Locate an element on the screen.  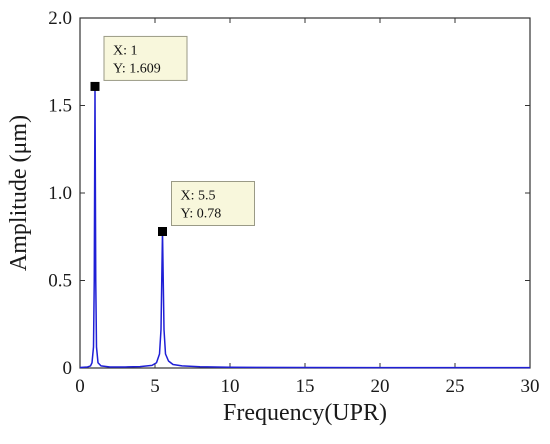
x-tick-label: 25 is located at coordinates (455, 386).